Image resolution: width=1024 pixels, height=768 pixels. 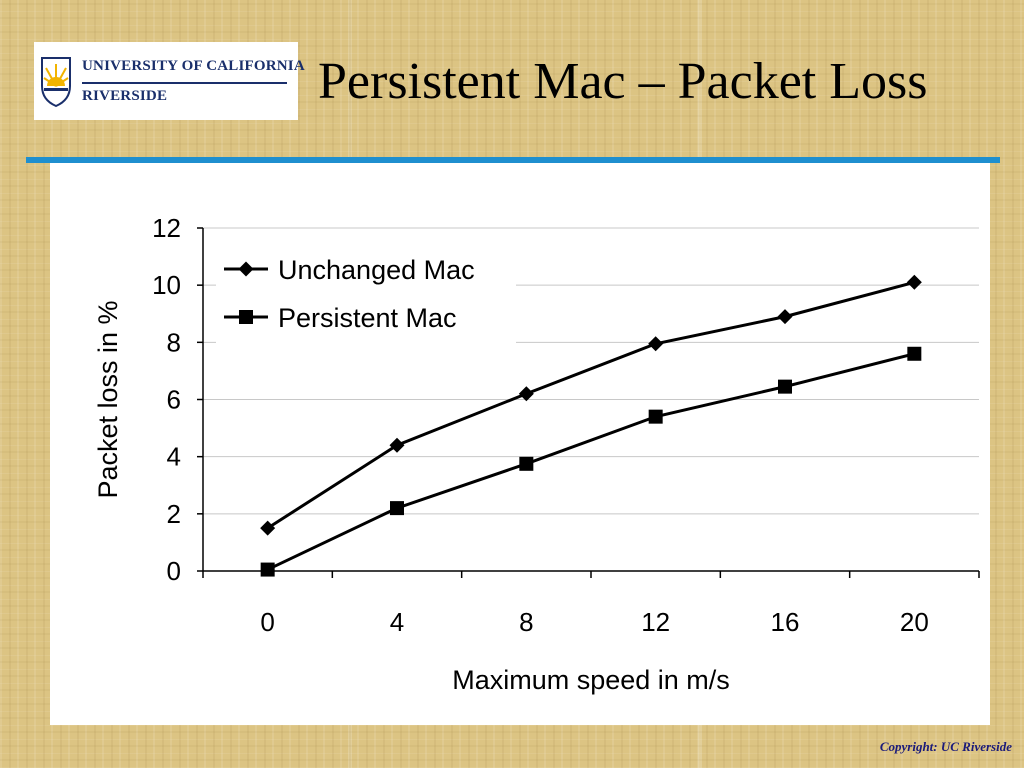 I want to click on uc-seal-icon, so click(x=56, y=82).